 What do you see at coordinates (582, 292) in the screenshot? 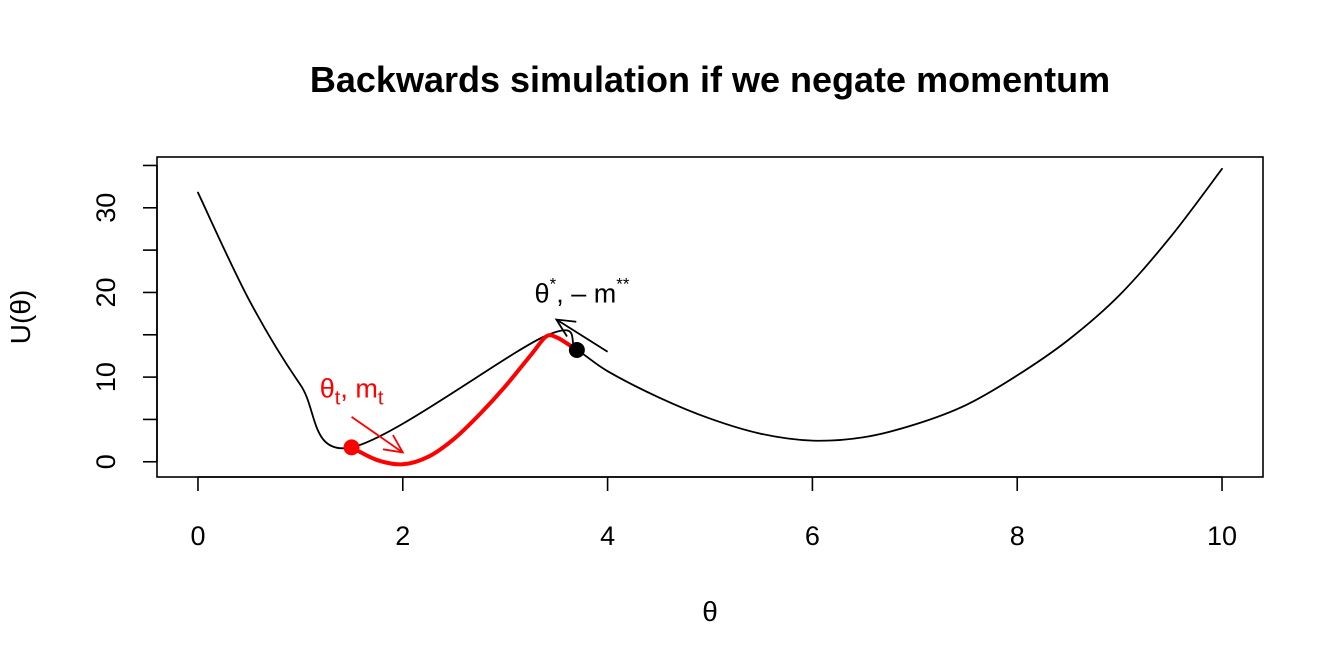
I see `end-label: θ*, – m**` at bounding box center [582, 292].